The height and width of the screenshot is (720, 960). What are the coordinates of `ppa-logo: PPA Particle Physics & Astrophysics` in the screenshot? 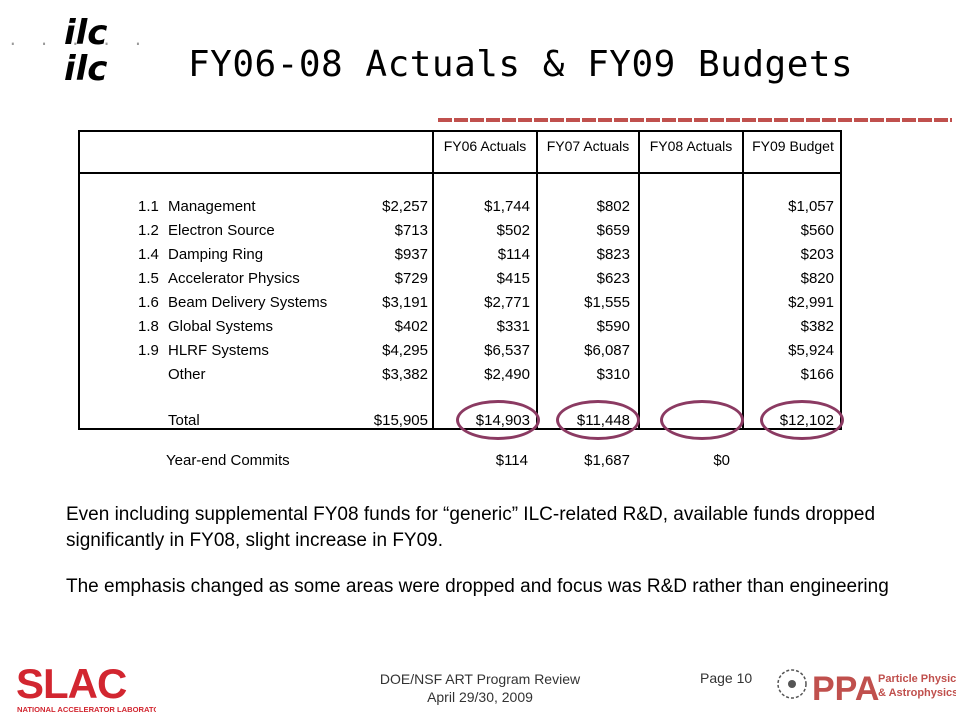 It's located at (866, 688).